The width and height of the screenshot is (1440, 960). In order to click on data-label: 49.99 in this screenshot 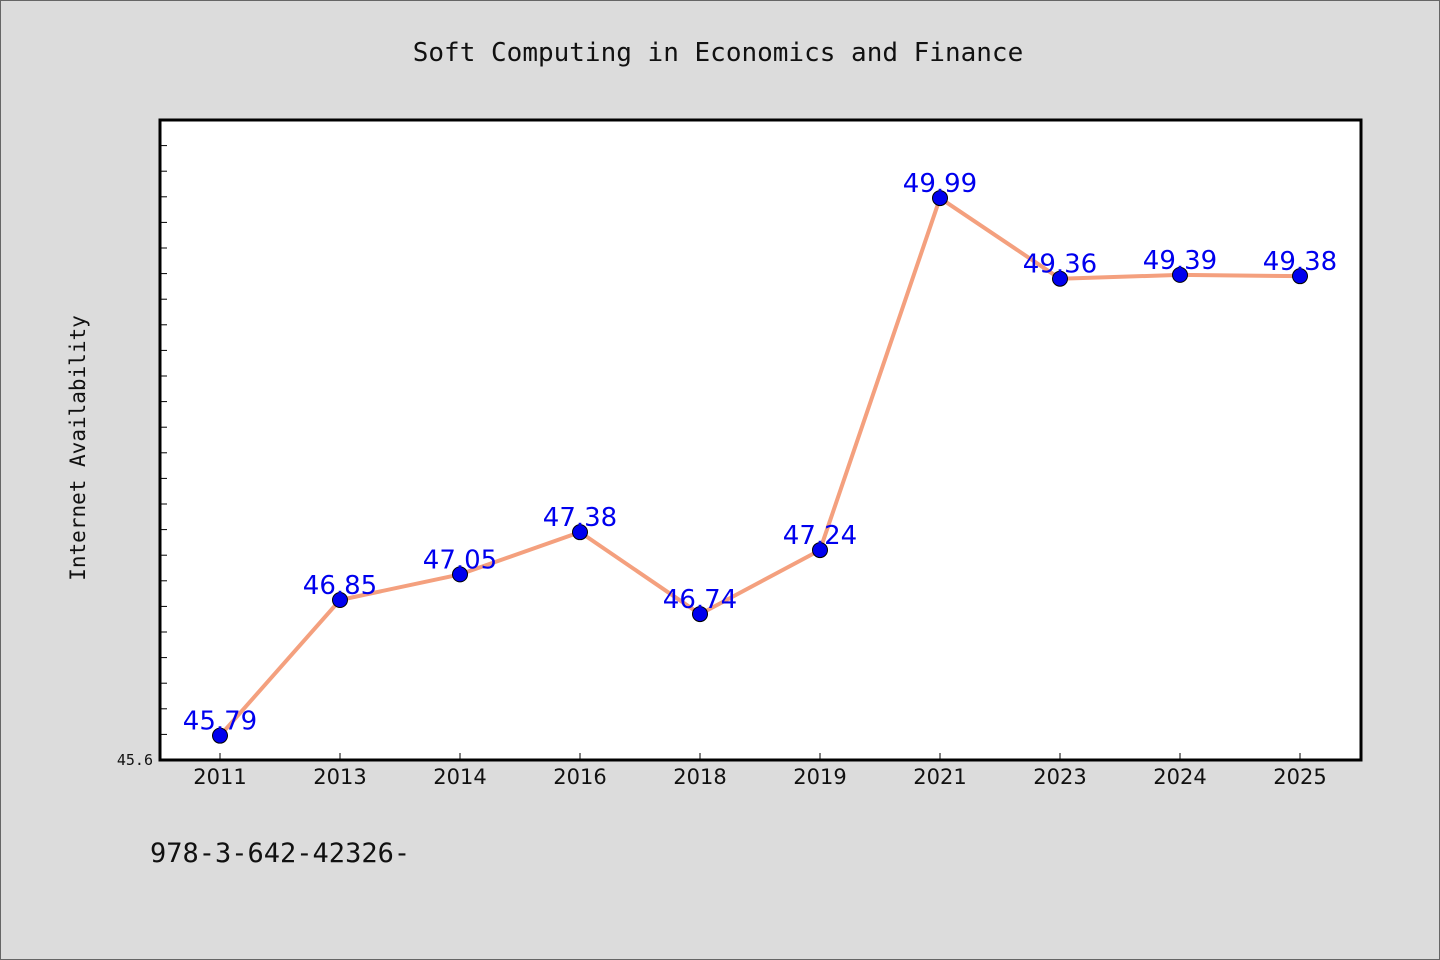, I will do `click(940, 184)`.